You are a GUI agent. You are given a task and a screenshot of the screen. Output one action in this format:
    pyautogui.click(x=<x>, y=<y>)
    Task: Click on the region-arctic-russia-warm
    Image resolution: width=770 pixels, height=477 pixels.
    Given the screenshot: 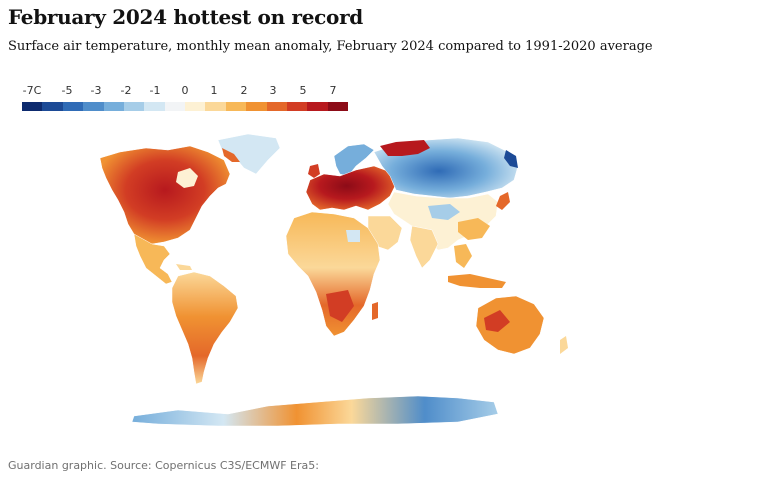 What is the action you would take?
    pyautogui.click(x=405, y=148)
    